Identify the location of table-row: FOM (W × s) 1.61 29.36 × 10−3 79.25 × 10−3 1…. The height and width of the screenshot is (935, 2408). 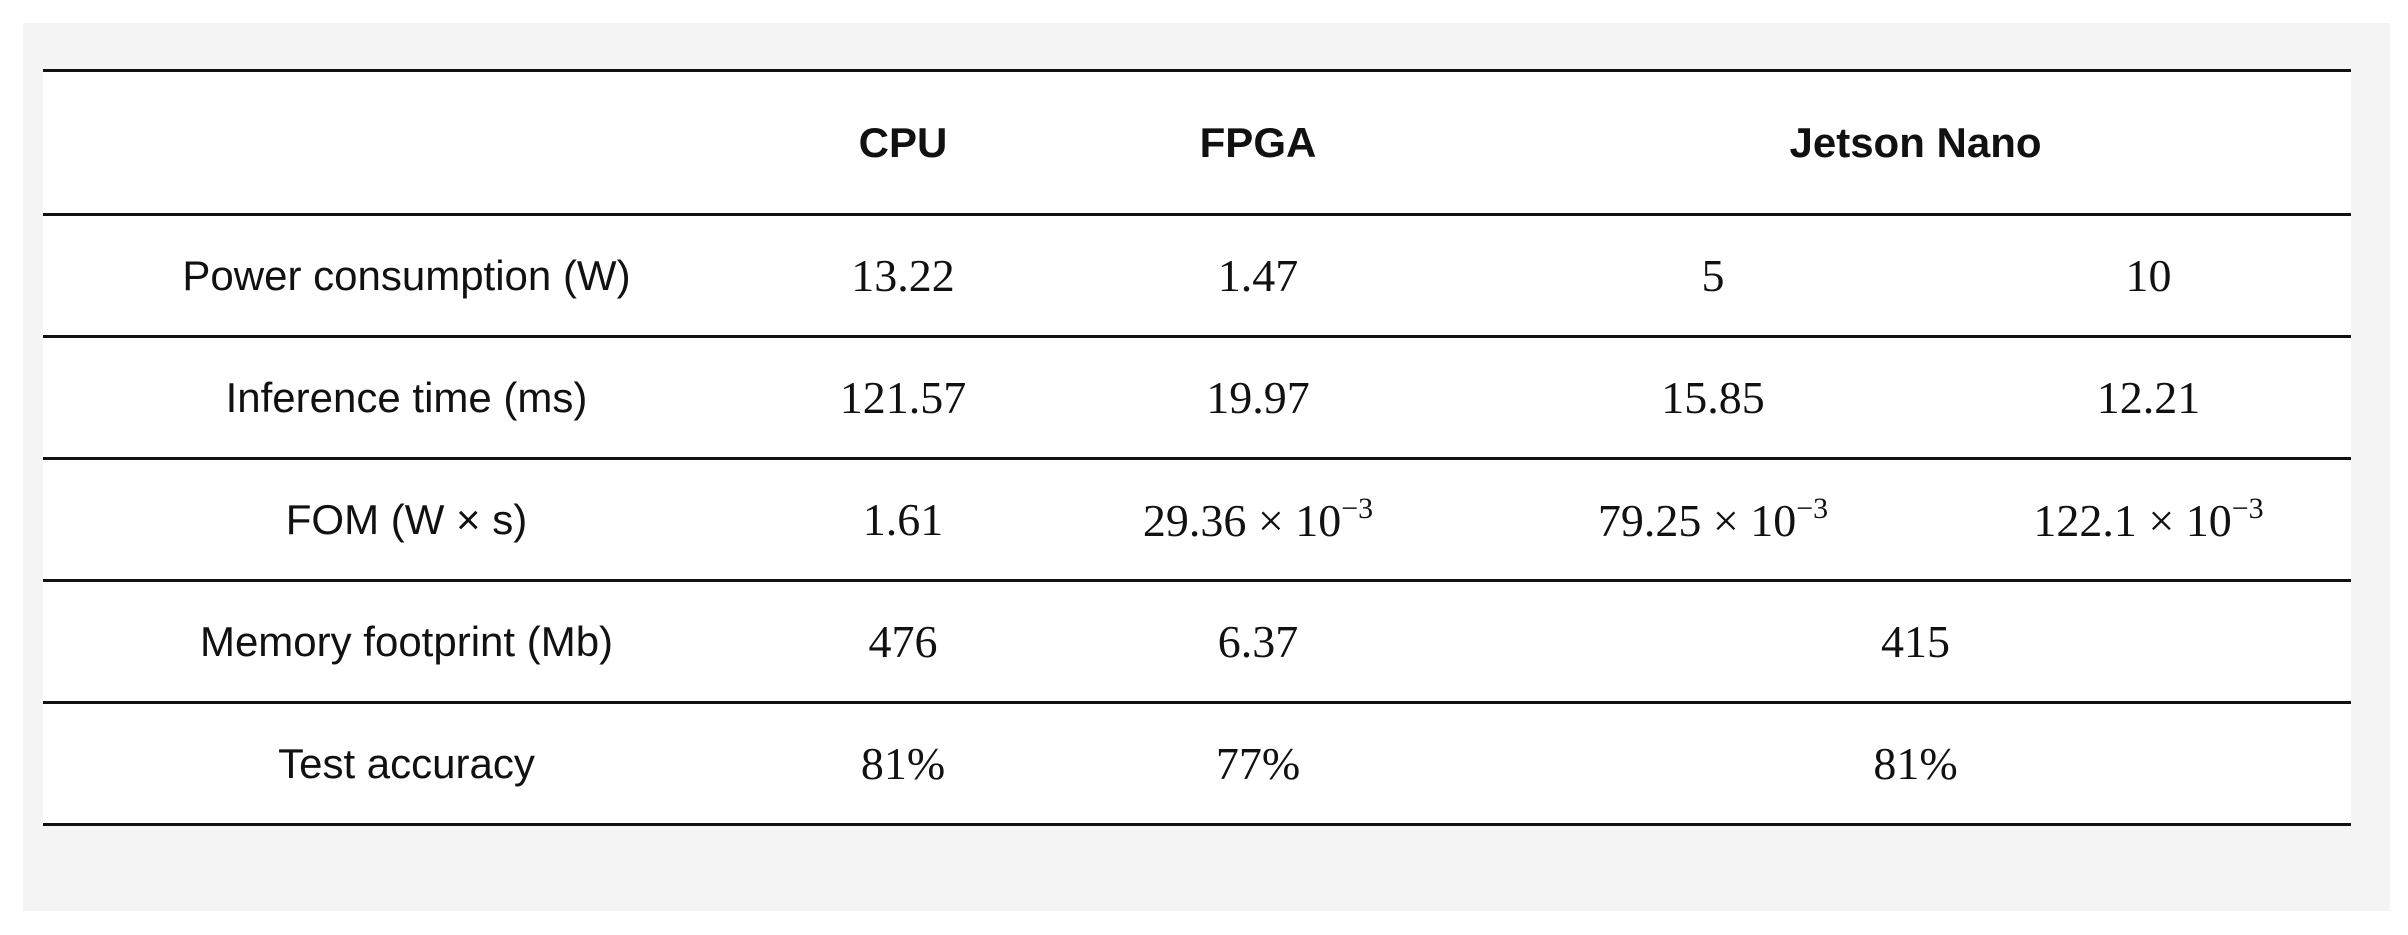
(1197, 520).